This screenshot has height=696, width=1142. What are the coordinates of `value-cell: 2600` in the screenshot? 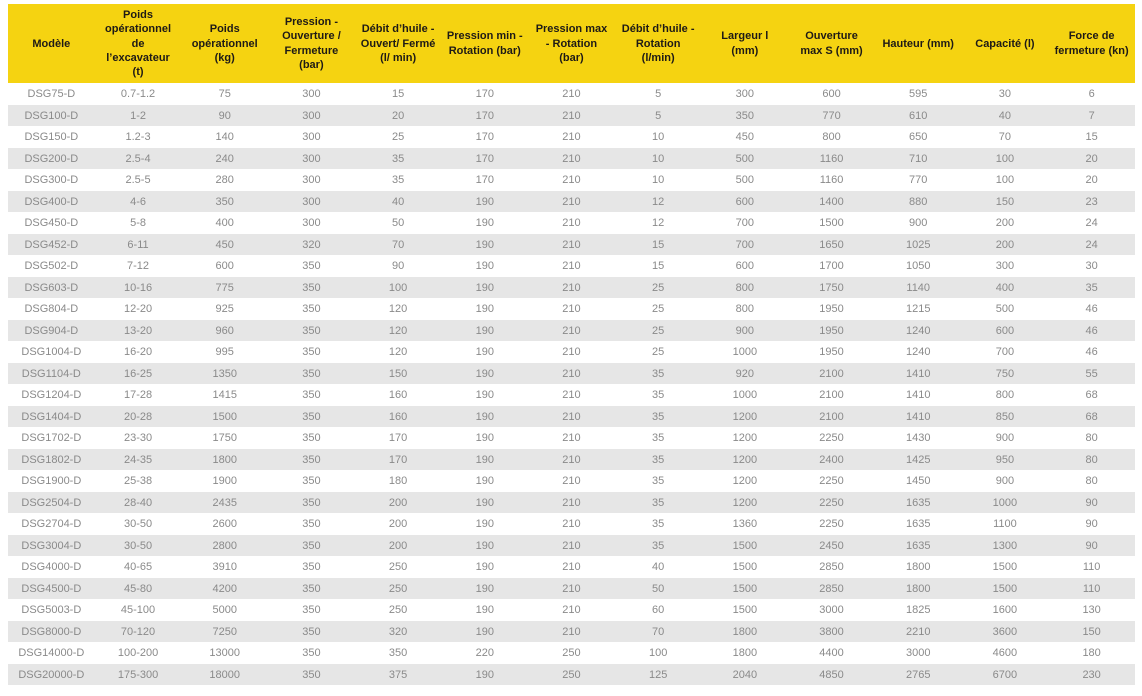 It's located at (225, 524).